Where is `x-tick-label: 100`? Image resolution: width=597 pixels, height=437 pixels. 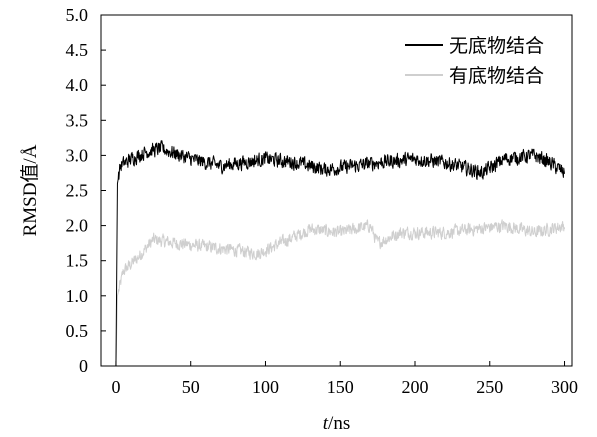 x-tick-label: 100 is located at coordinates (265, 387).